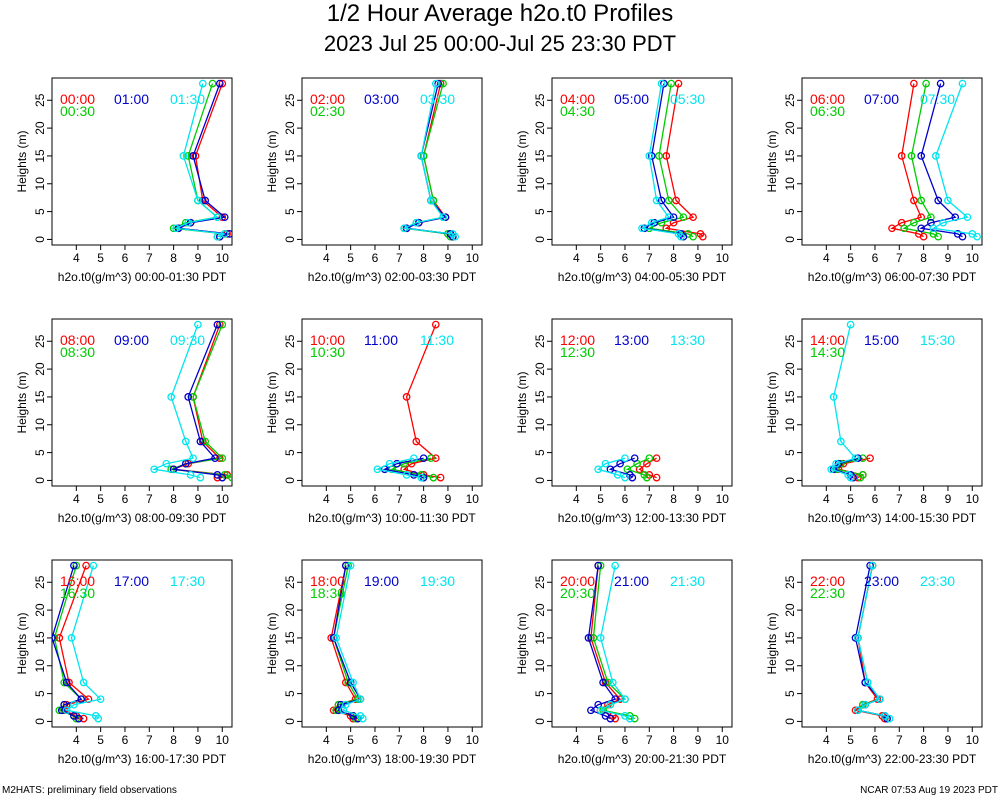  Describe the element at coordinates (631, 99) in the screenshot. I see `legend-entry: 05:00` at that location.